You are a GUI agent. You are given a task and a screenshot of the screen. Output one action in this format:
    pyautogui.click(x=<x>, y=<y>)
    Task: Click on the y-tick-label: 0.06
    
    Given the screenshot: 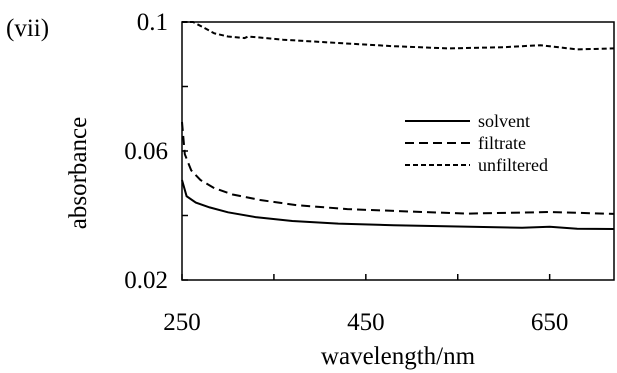 What is the action you would take?
    pyautogui.click(x=146, y=151)
    